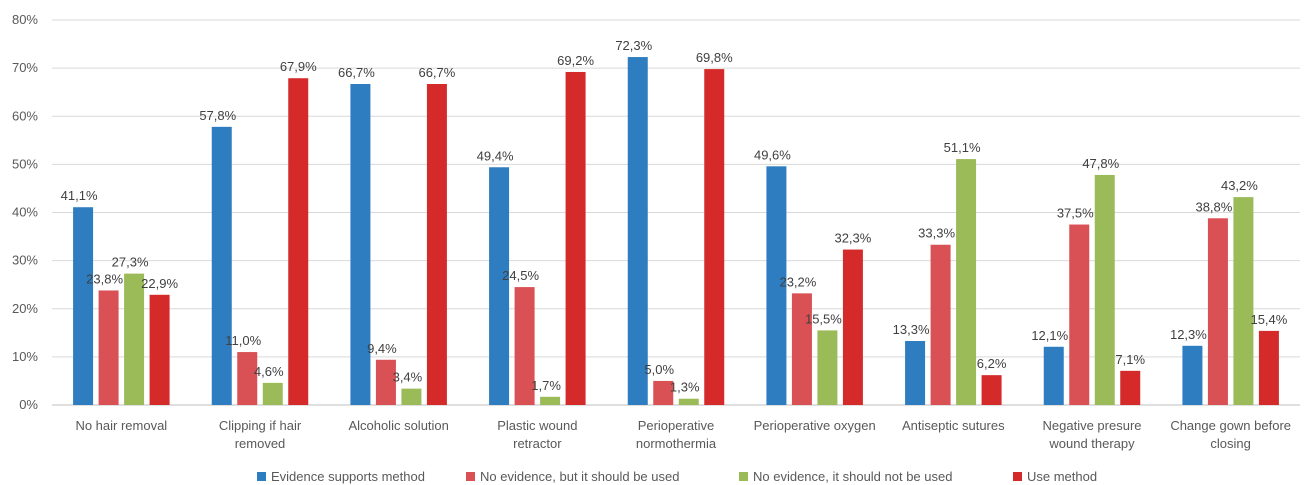  What do you see at coordinates (992, 363) in the screenshot?
I see `data-label: 6,2%` at bounding box center [992, 363].